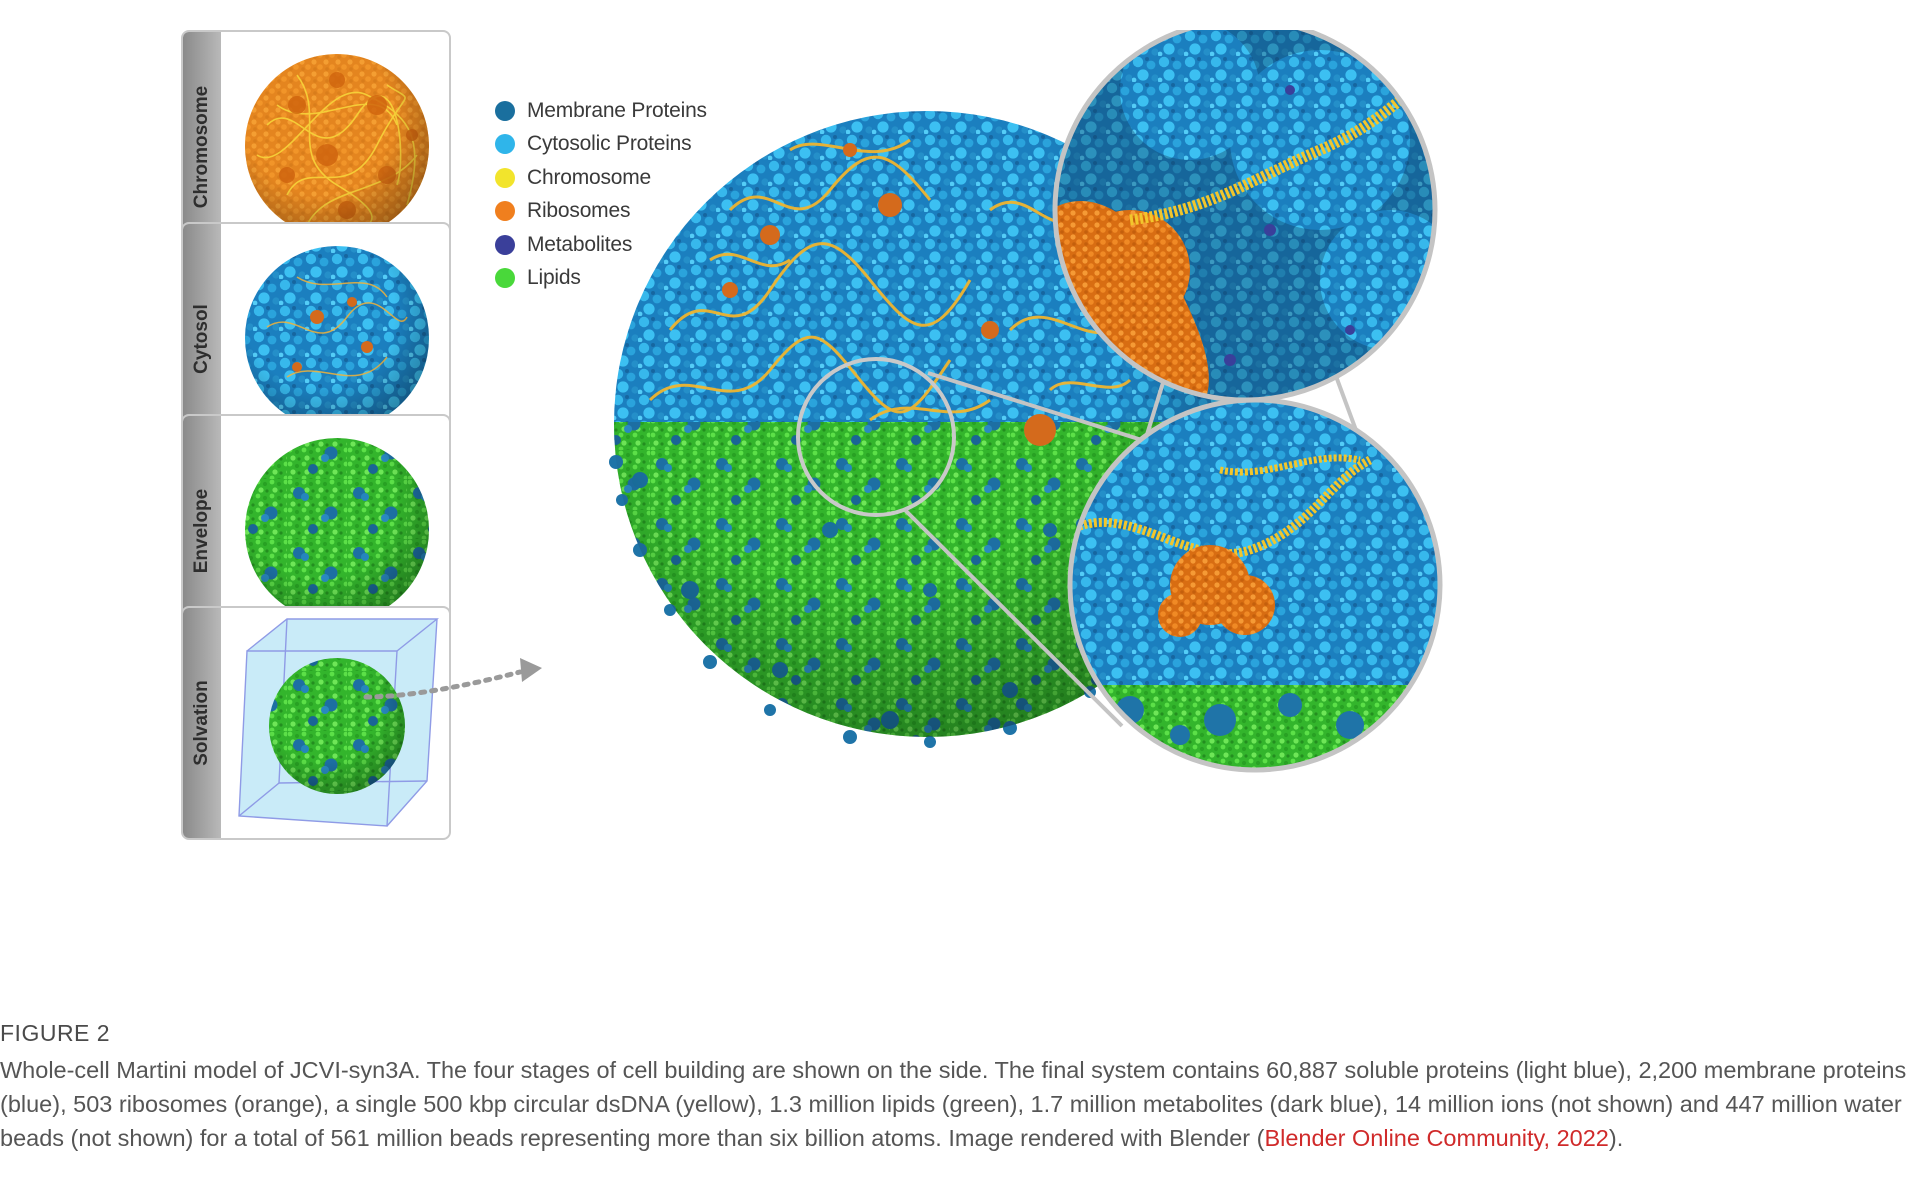  I want to click on cytosol-thumbnail, so click(337, 338).